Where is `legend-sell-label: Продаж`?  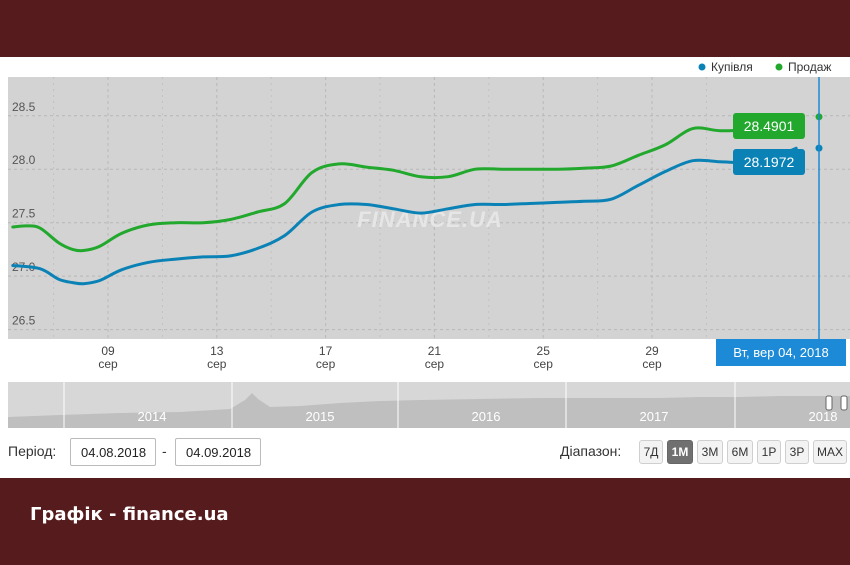
legend-sell-label: Продаж is located at coordinates (809, 67).